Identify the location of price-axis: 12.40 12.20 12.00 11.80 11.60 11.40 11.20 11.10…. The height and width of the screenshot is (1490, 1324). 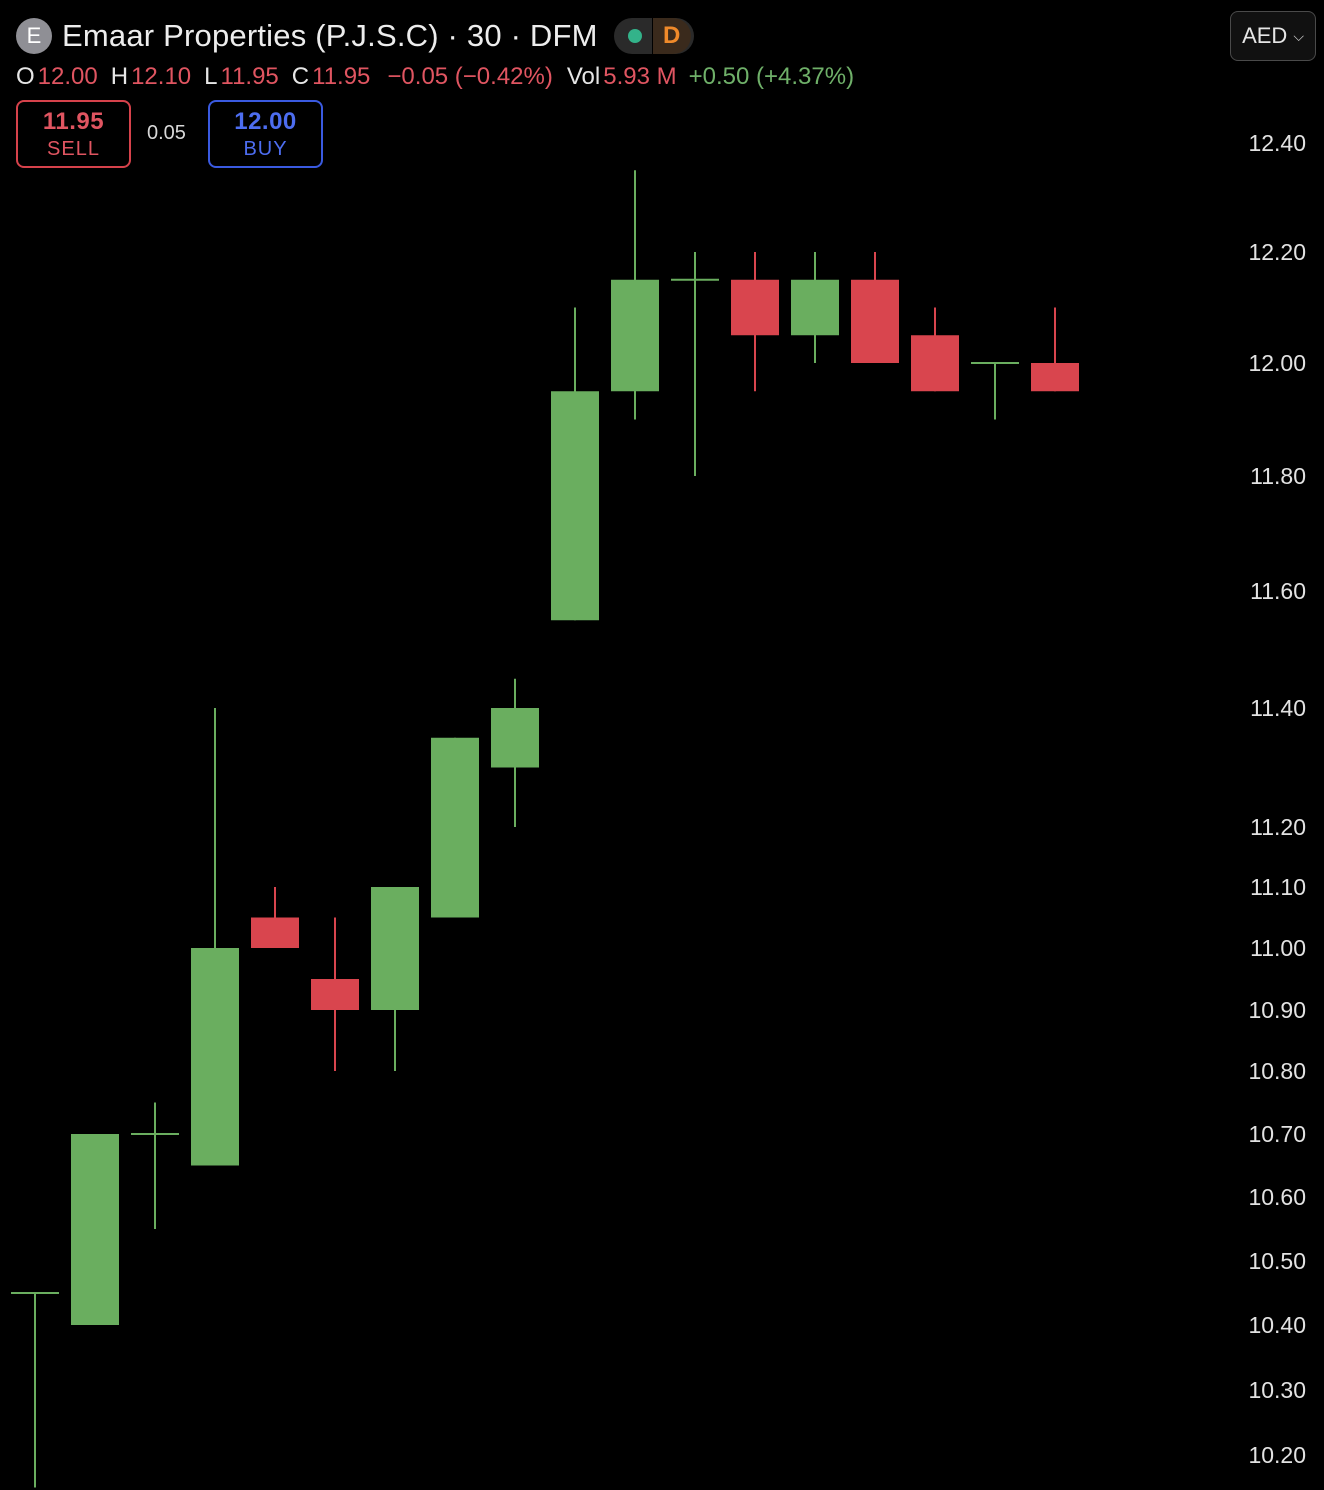
(1277, 799).